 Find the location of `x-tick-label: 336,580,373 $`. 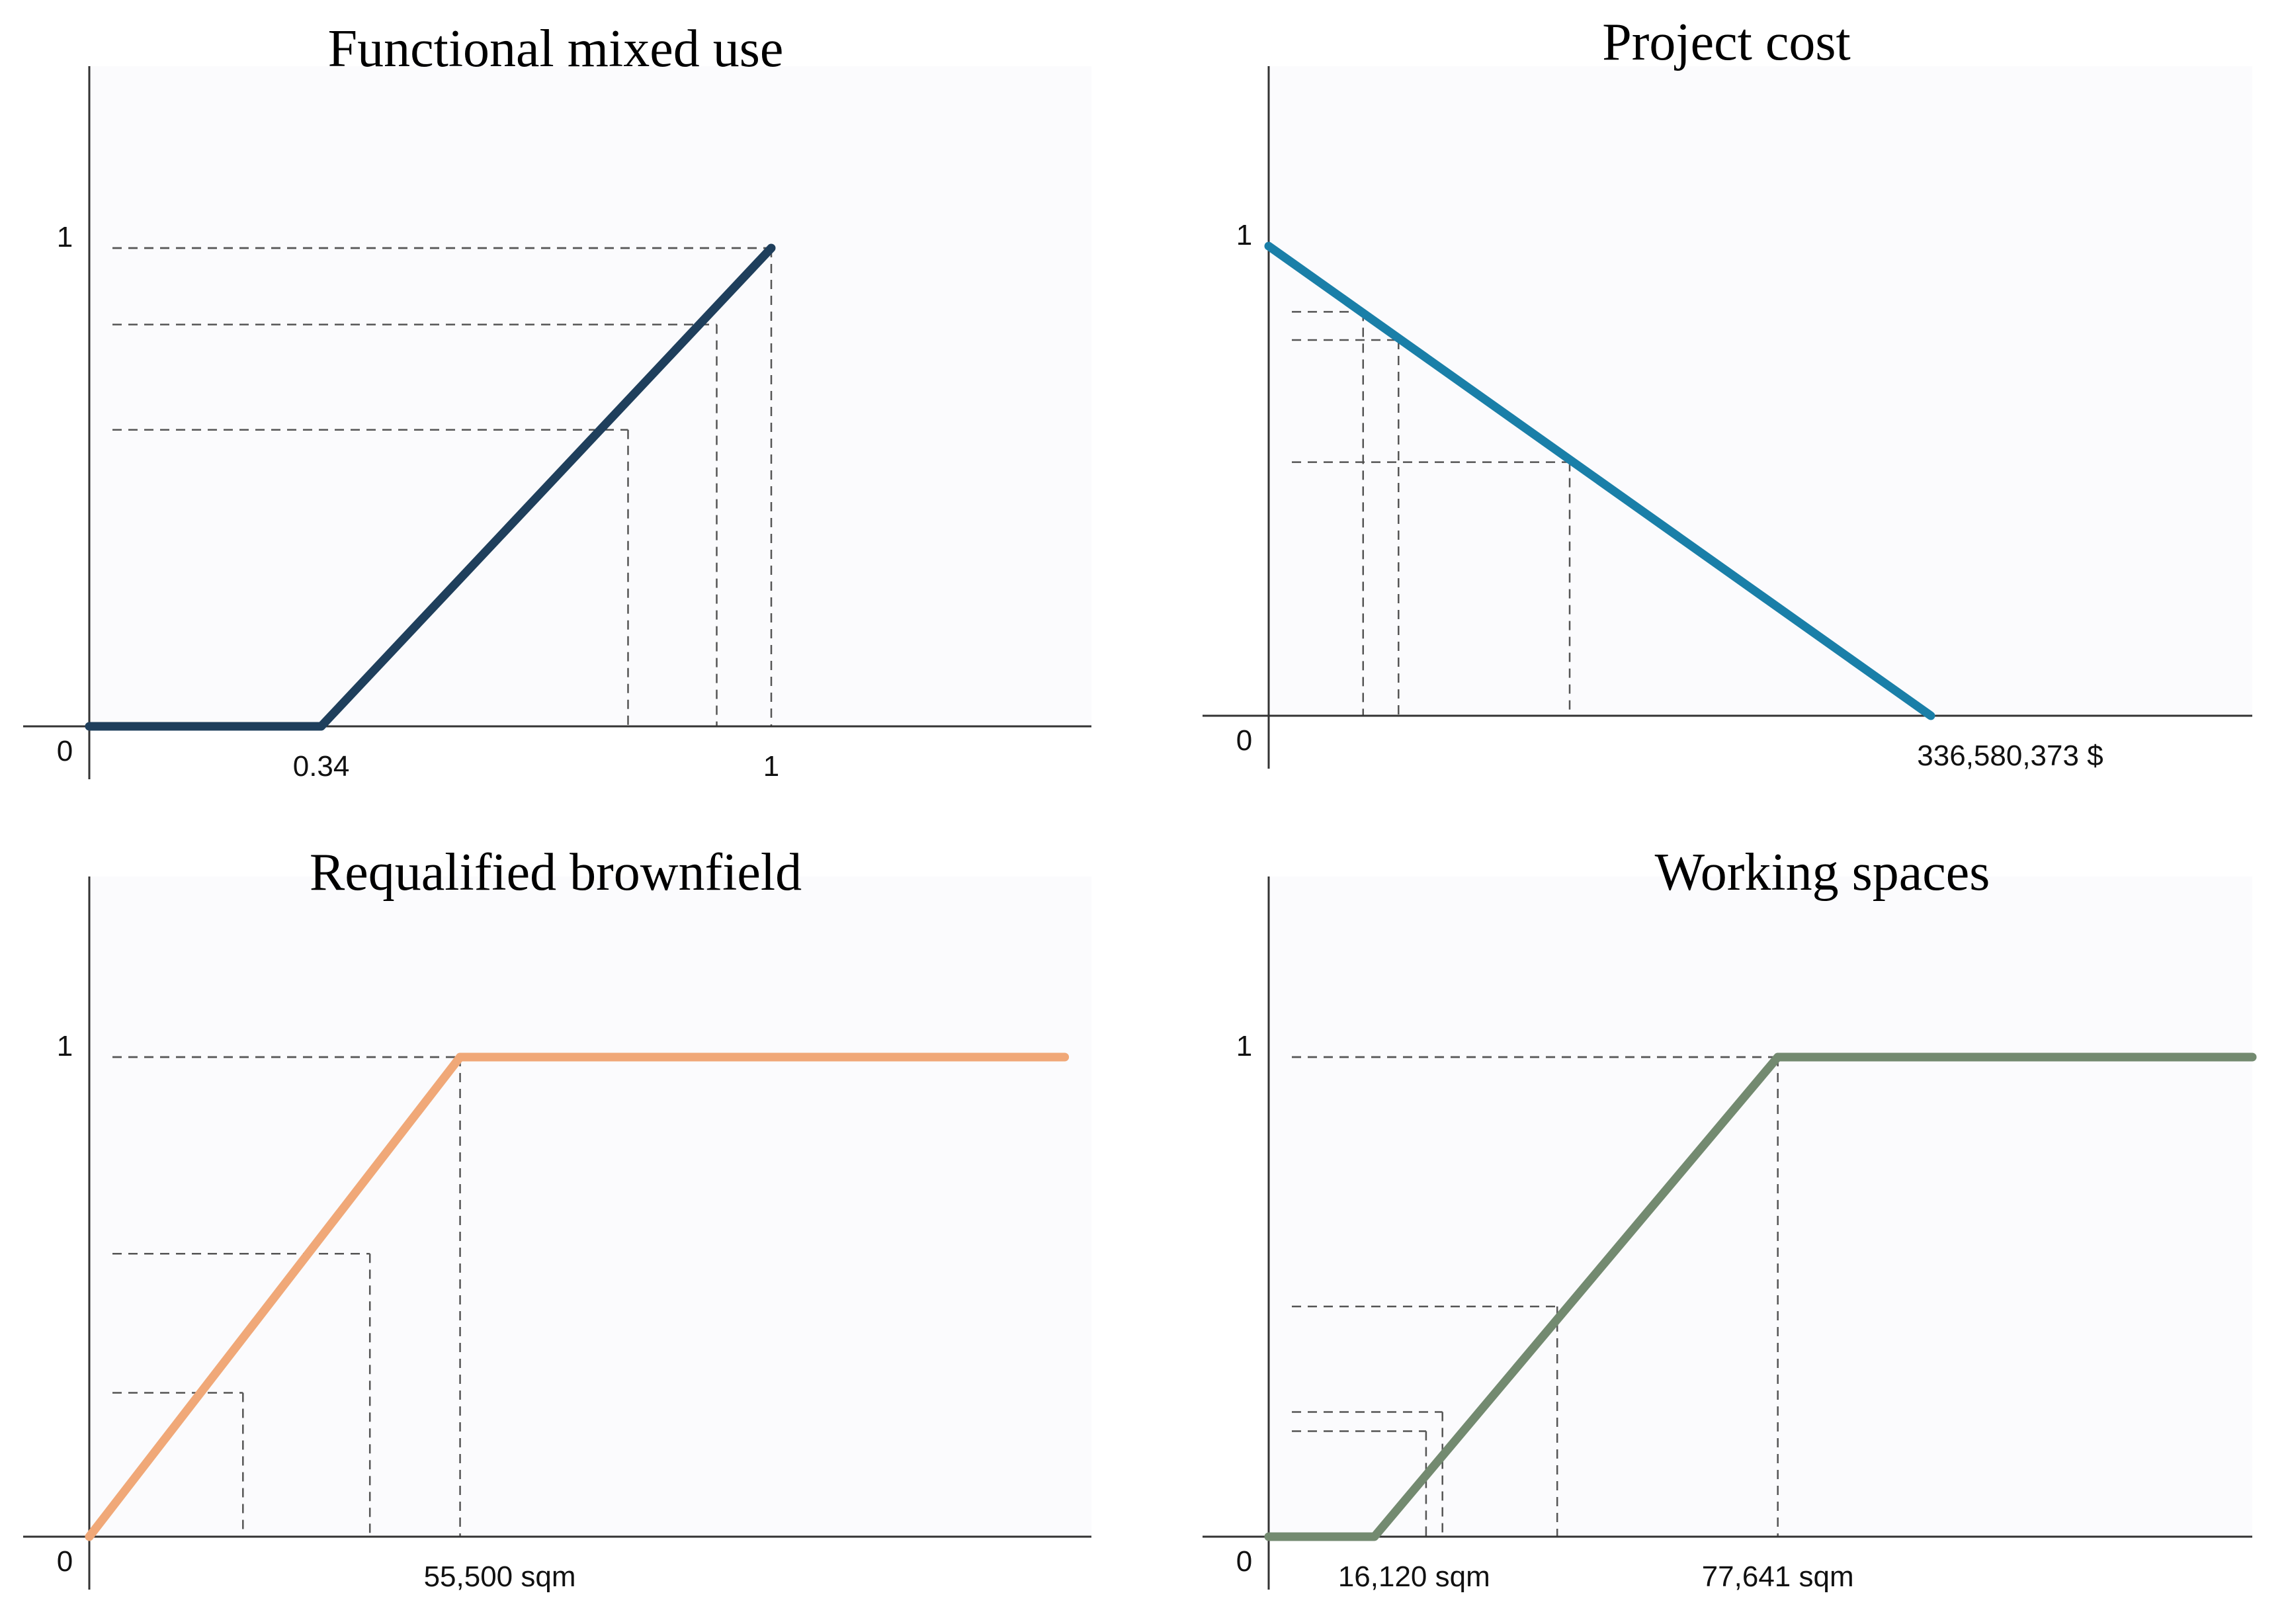

x-tick-label: 336,580,373 $ is located at coordinates (2010, 756).